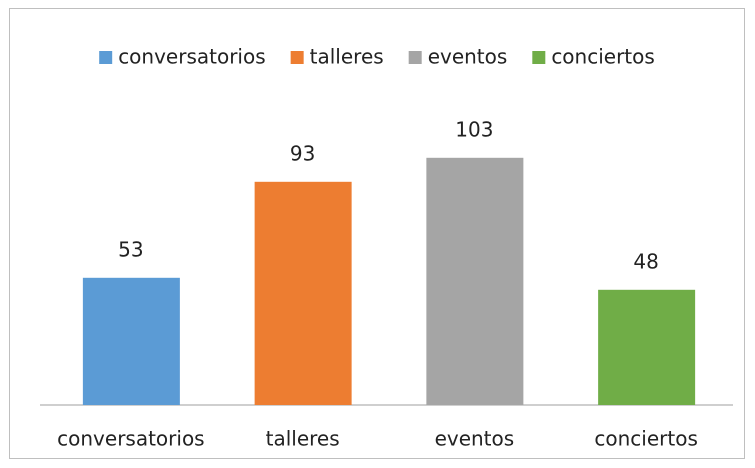 The height and width of the screenshot is (468, 755). I want to click on data-label: 103, so click(474, 129).